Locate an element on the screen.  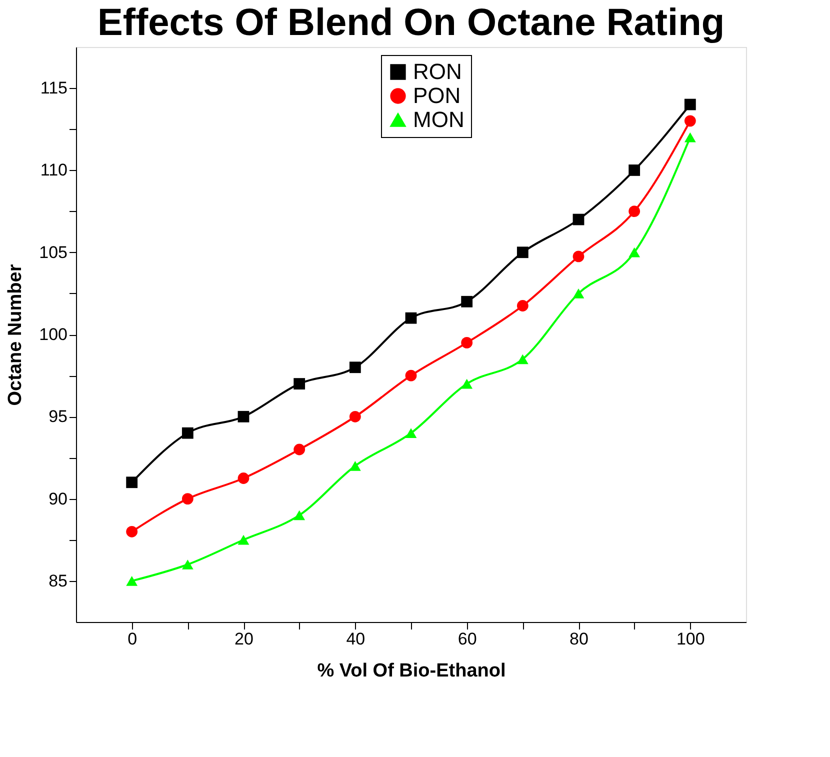
y-tick-label: 95 is located at coordinates (58, 416).